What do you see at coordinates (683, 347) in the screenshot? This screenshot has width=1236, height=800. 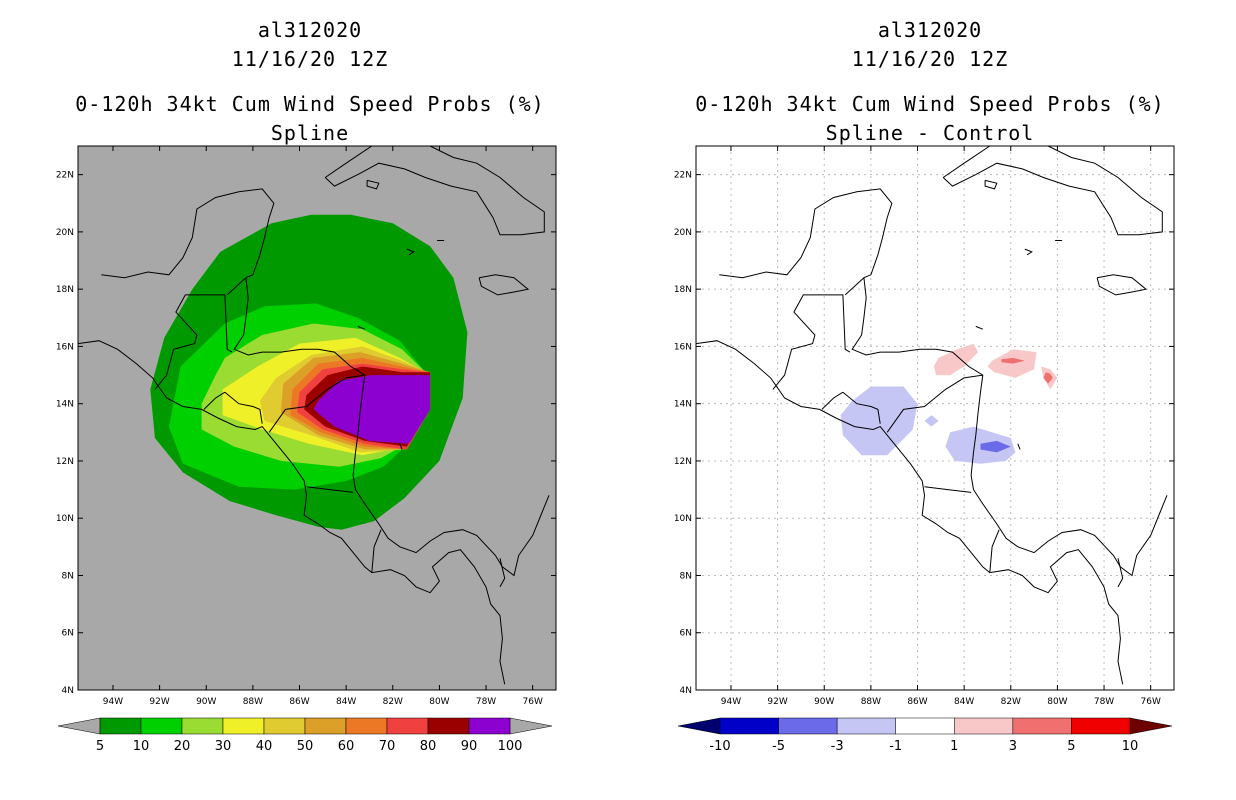 I see `y-tick-label: 16N` at bounding box center [683, 347].